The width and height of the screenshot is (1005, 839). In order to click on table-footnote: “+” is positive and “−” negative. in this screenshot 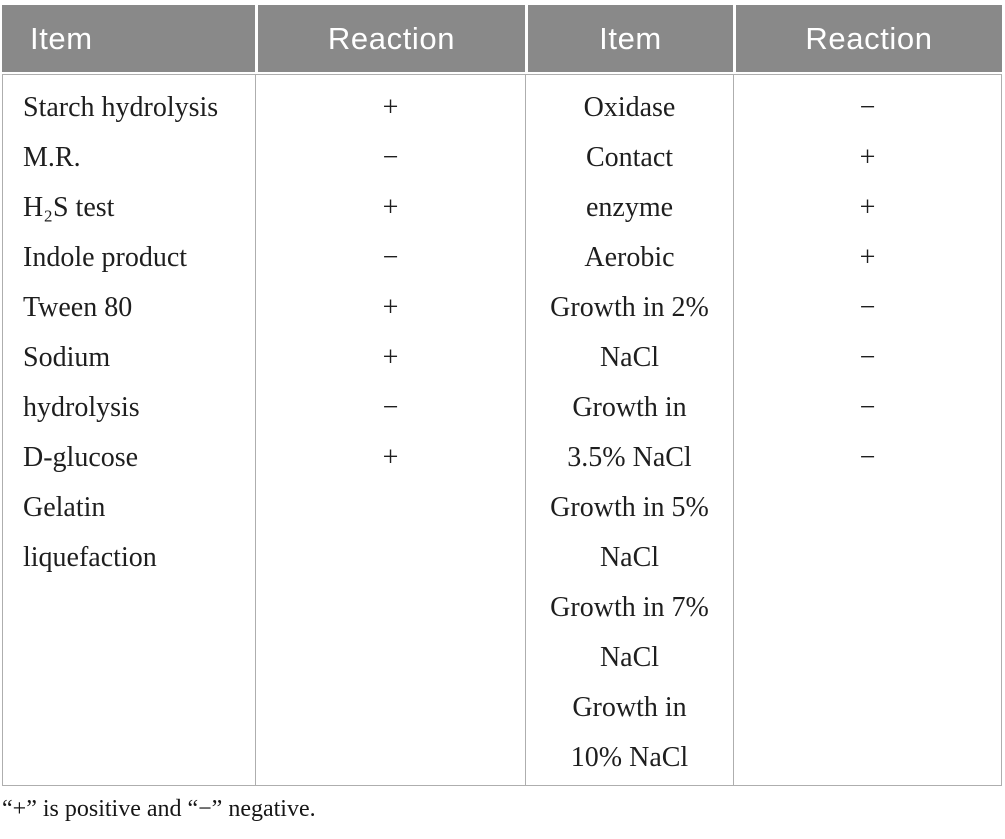, I will do `click(159, 809)`.